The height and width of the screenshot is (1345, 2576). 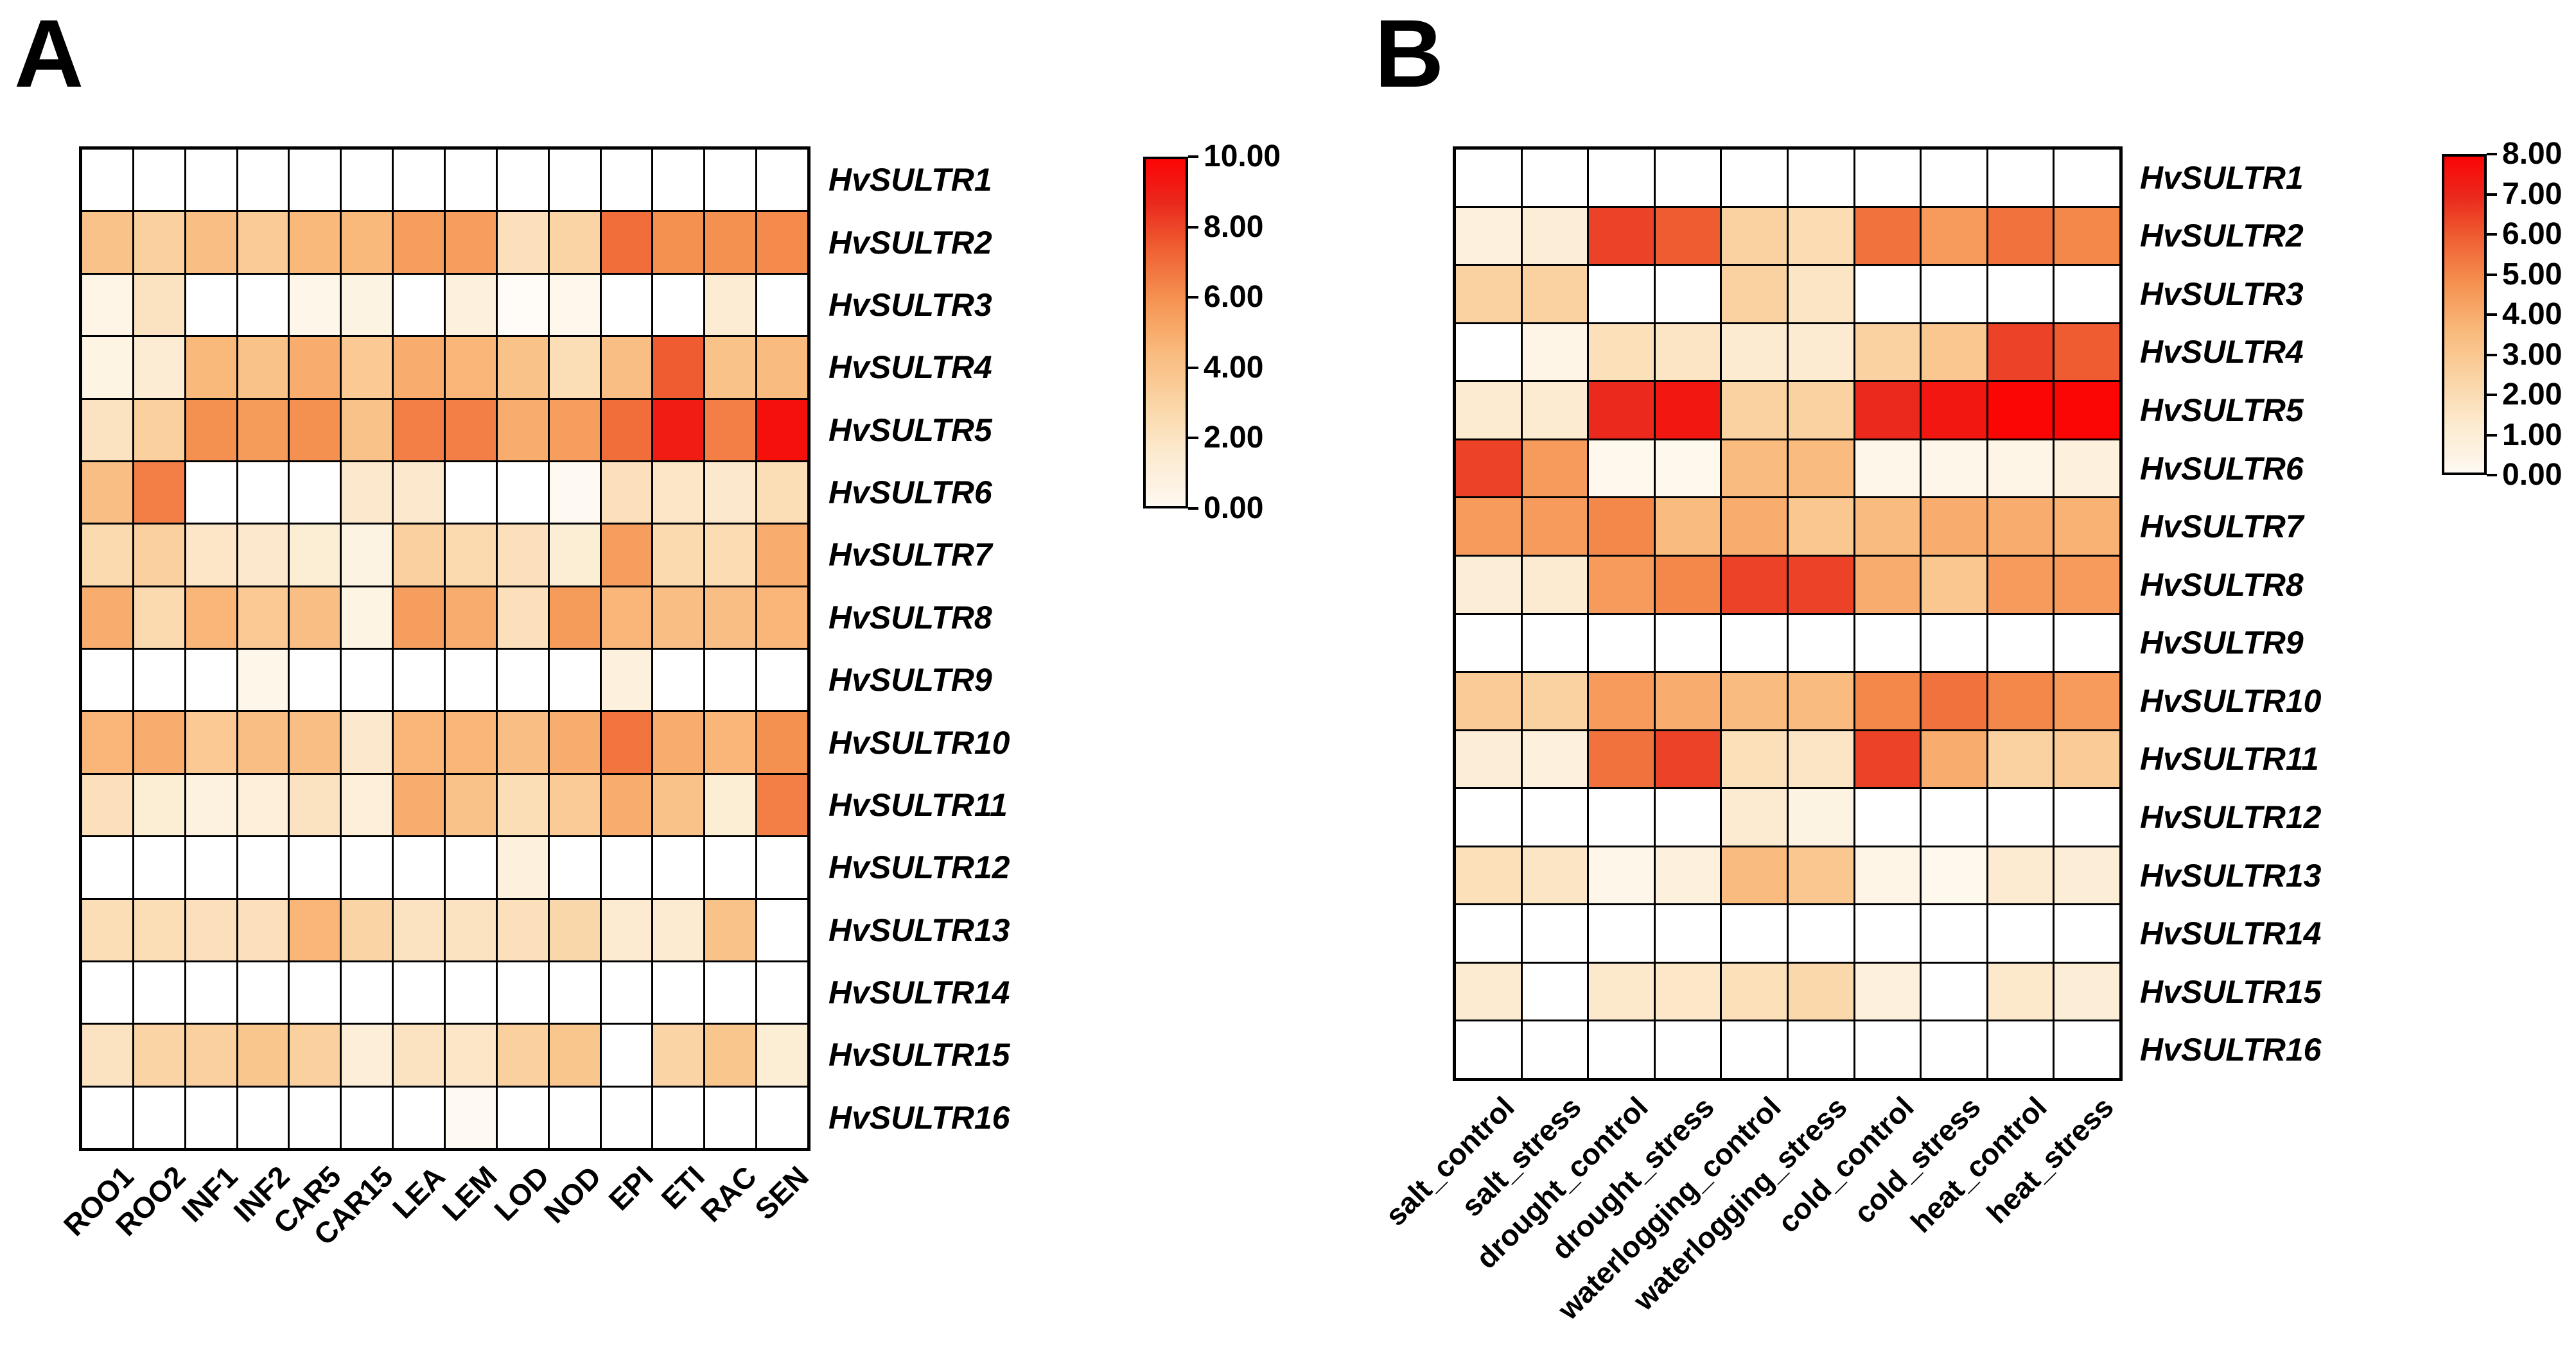 I want to click on gene-label: HvSULTR13, so click(x=2231, y=876).